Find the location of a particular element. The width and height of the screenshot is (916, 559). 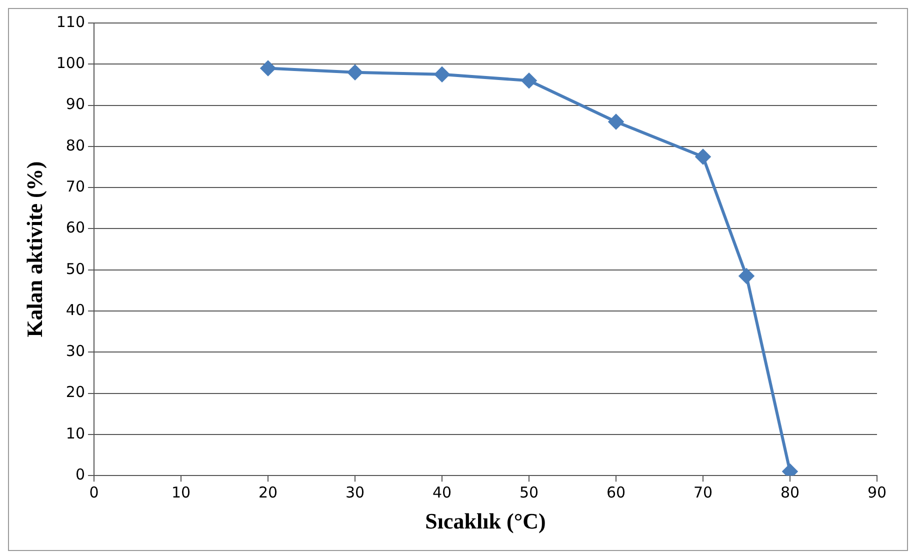

x-tick-label: 10 is located at coordinates (181, 492).